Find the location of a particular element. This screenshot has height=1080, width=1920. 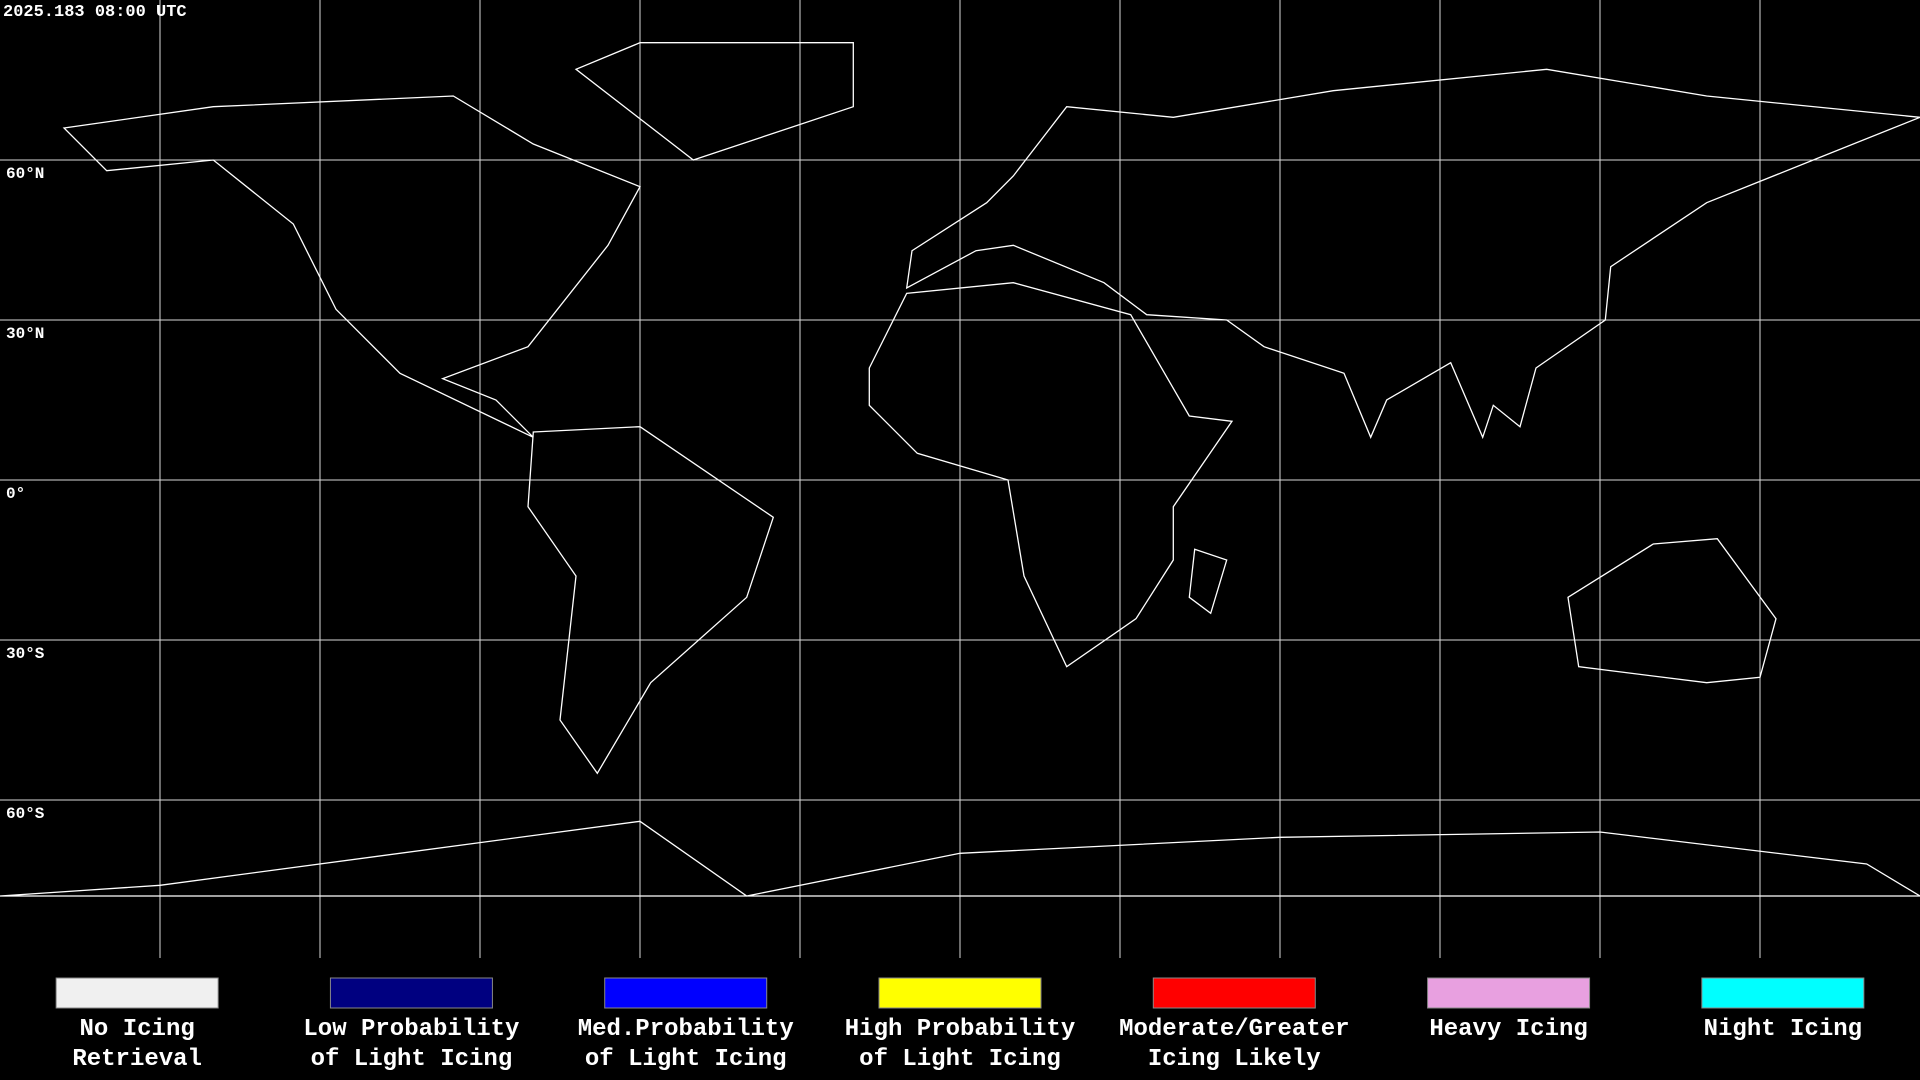

legend-label: High Probability is located at coordinates (960, 1029).